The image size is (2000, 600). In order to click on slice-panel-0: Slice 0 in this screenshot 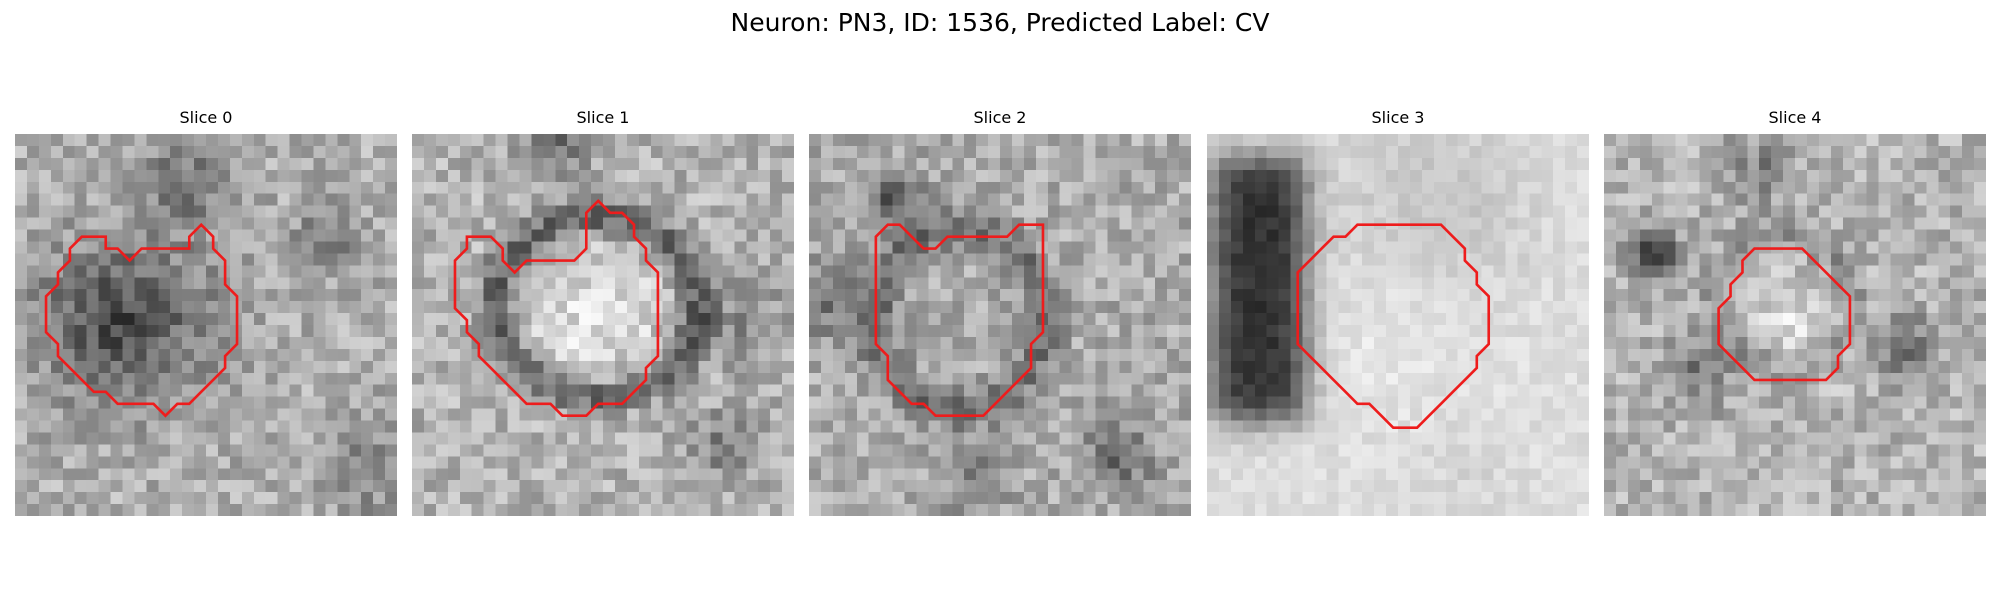, I will do `click(206, 311)`.